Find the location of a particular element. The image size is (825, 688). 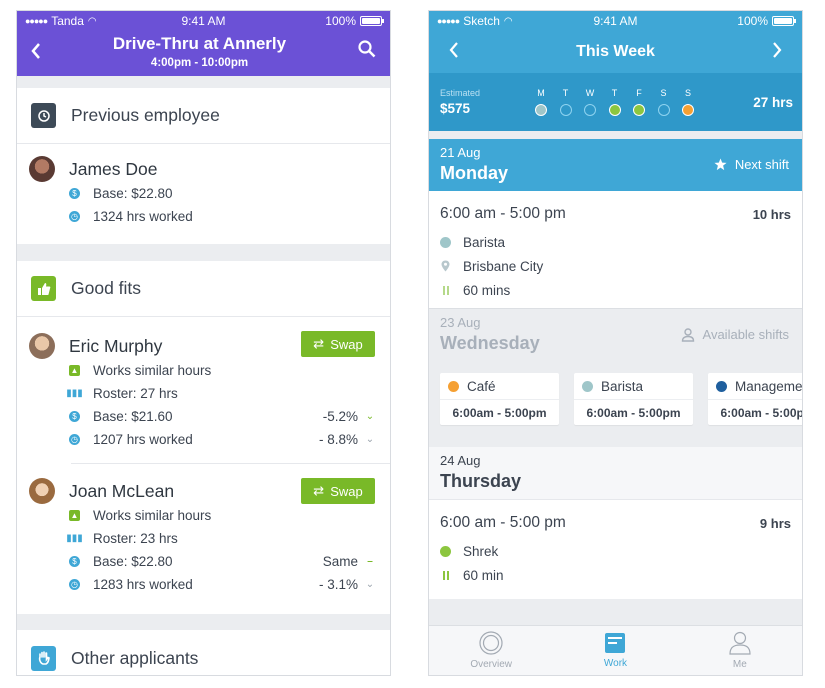

candidate-name: Eric Murphy is located at coordinates (116, 345).